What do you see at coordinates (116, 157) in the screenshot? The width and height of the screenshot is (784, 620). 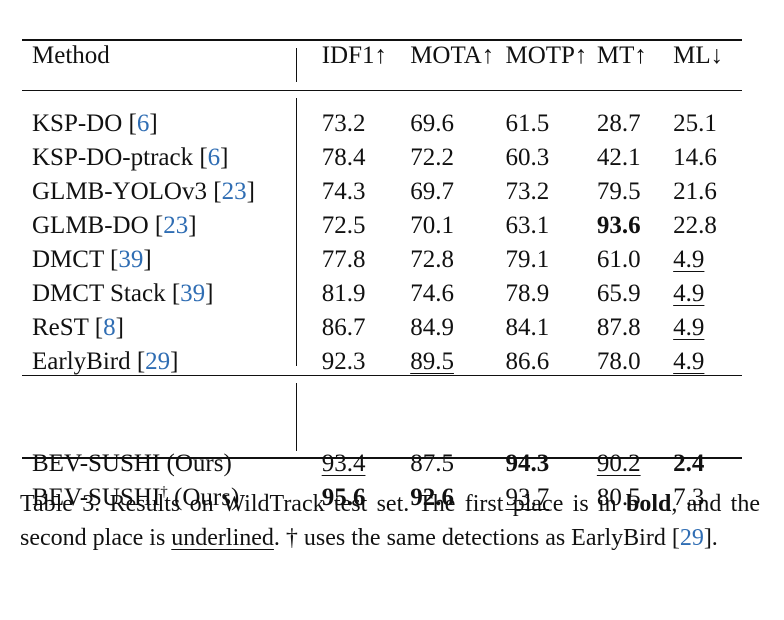 I see `method-label: KSP-DO-ptrack` at bounding box center [116, 157].